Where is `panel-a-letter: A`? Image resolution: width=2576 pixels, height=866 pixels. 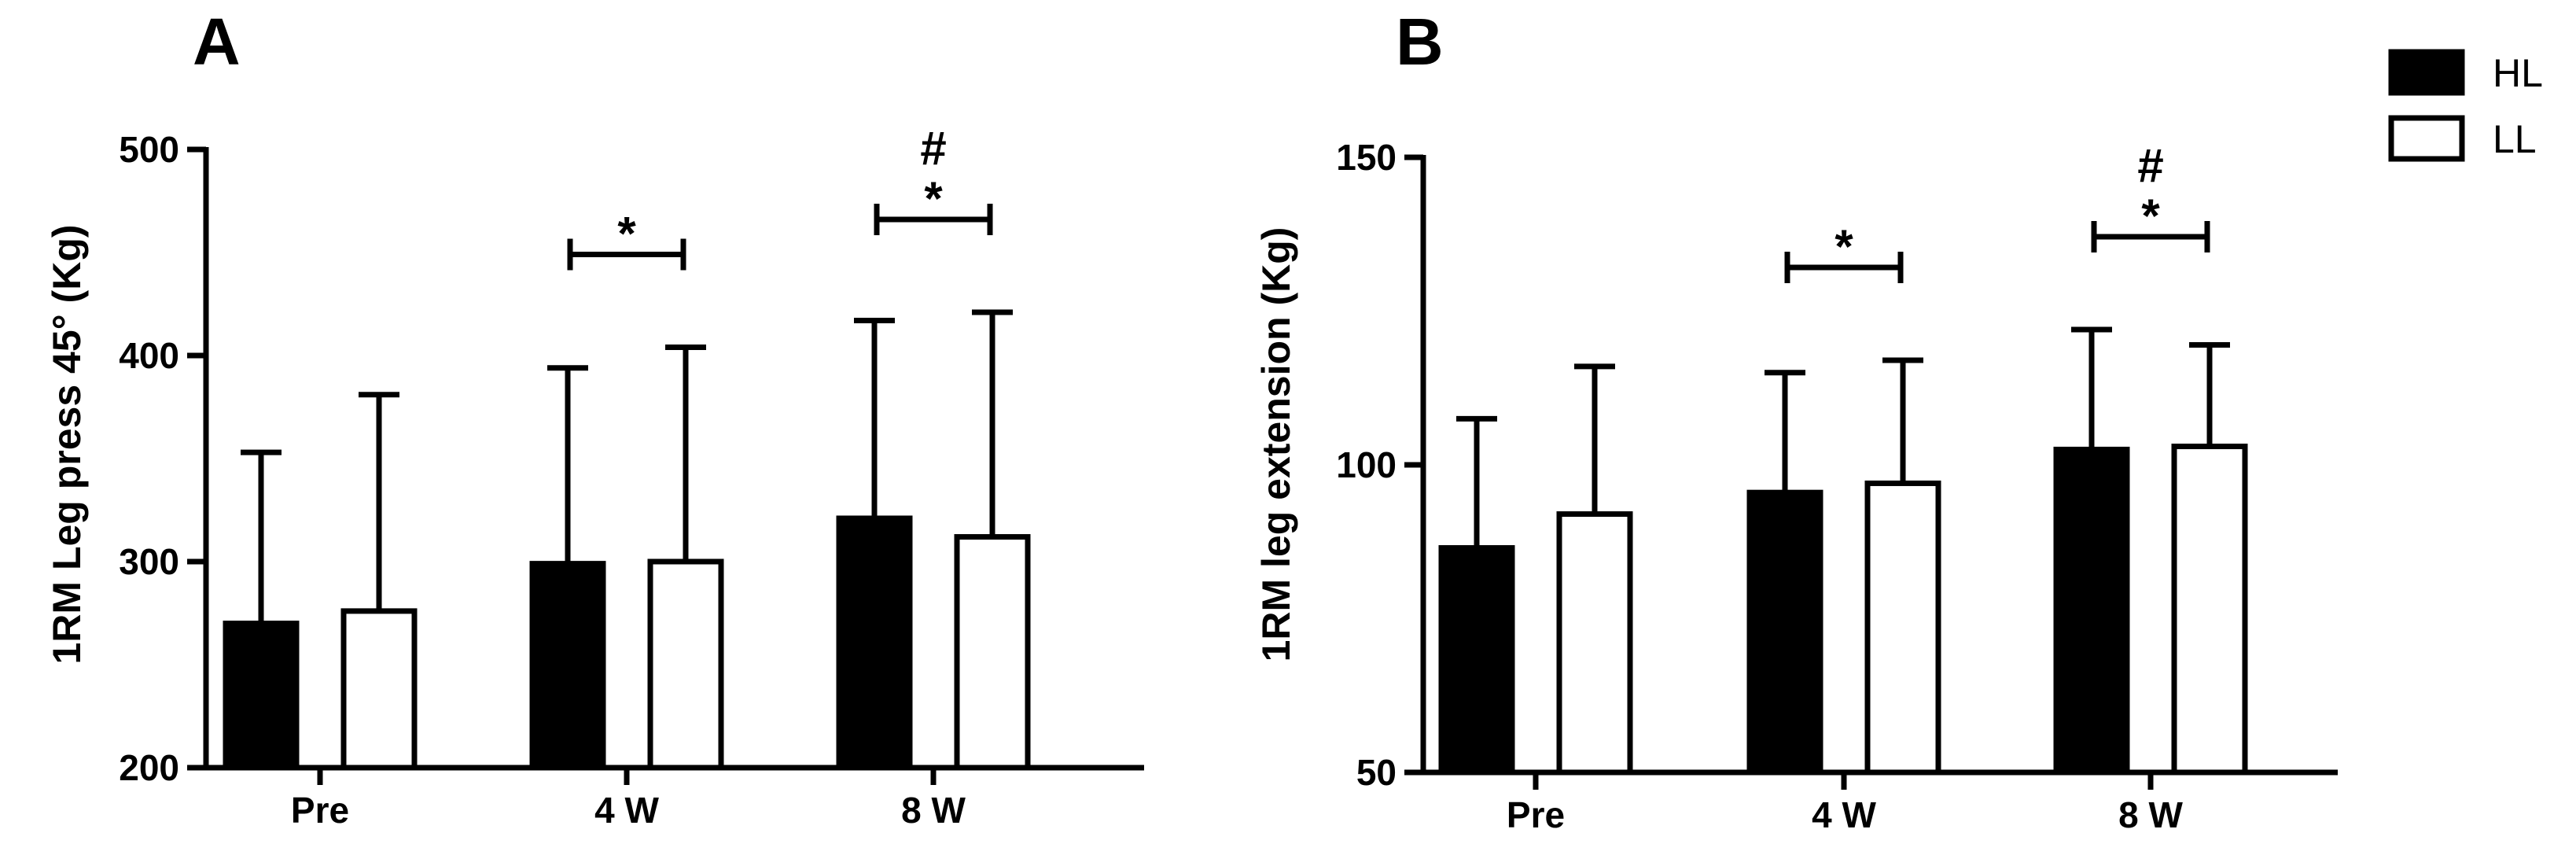
panel-a-letter: A is located at coordinates (217, 42).